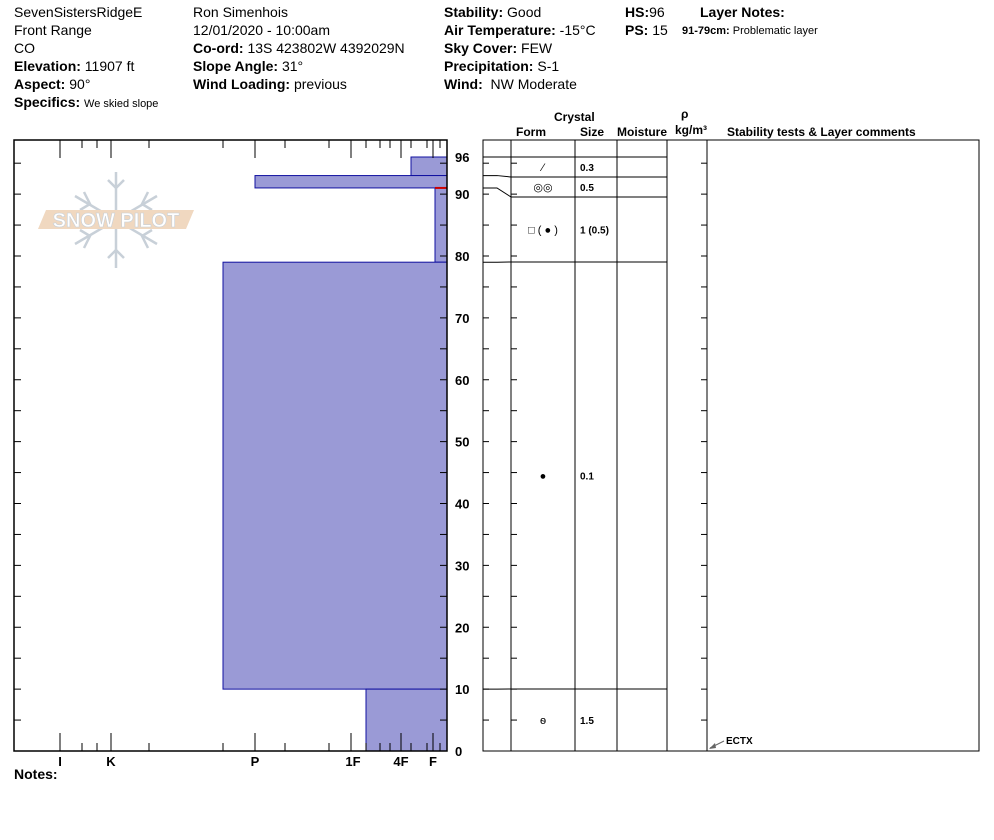  What do you see at coordinates (121, 104) in the screenshot?
I see `specifics-value: We skied slope` at bounding box center [121, 104].